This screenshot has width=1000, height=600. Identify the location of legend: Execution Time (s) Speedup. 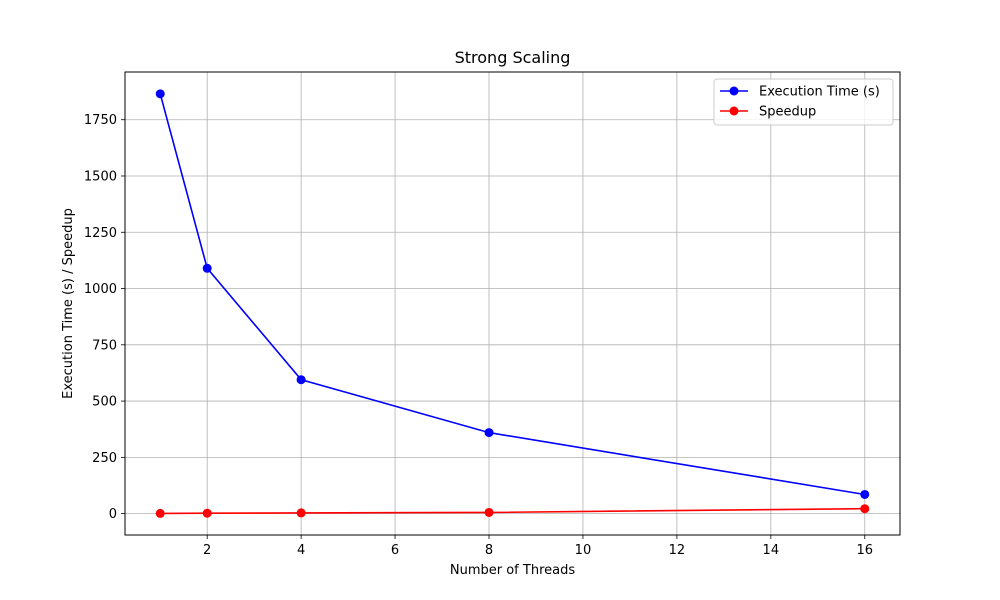
(803, 102).